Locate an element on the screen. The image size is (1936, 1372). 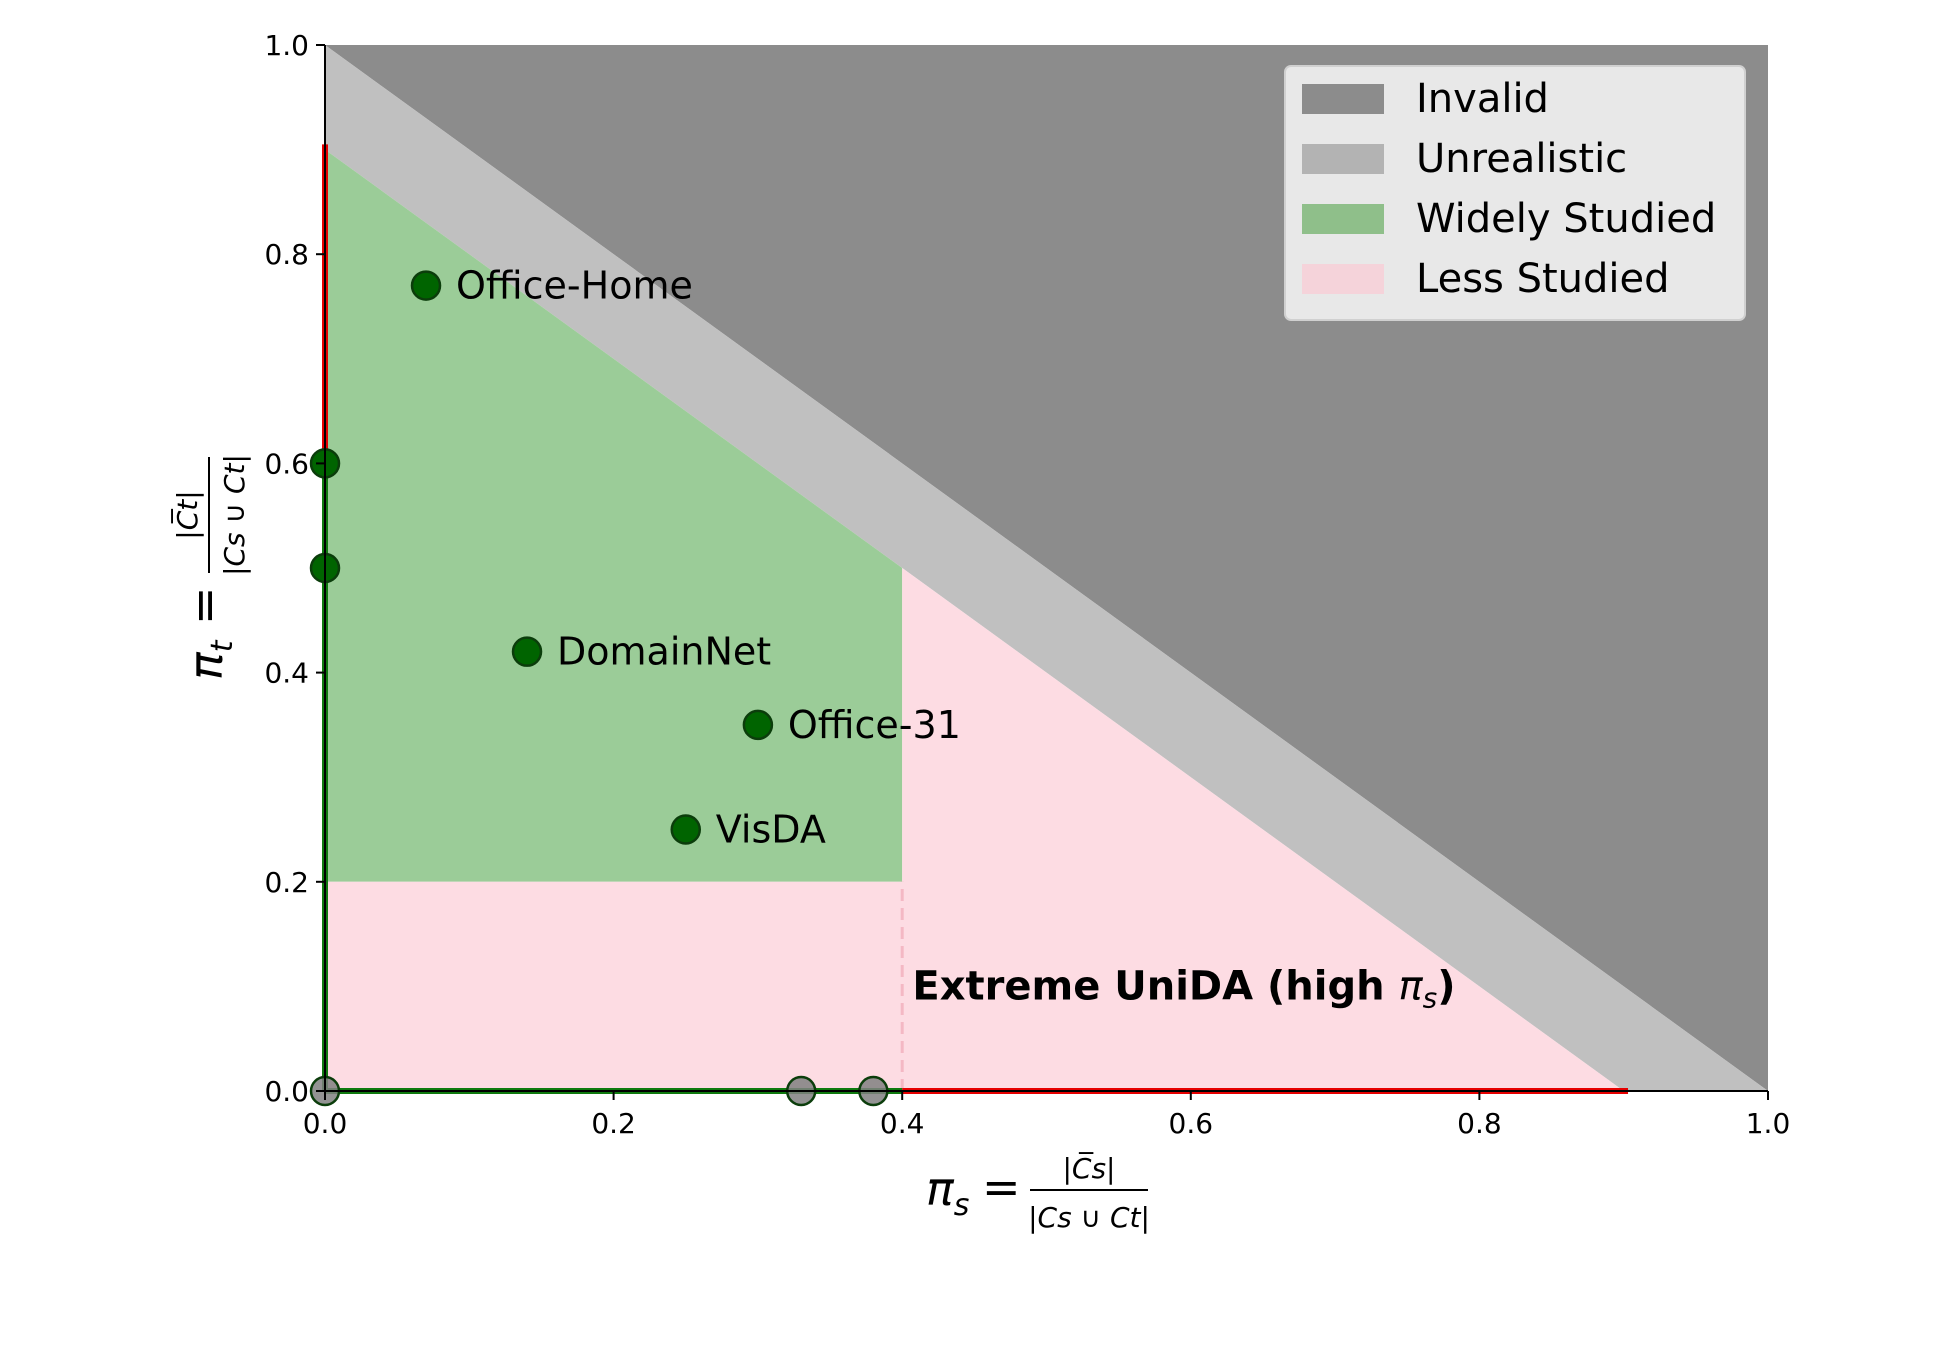
x-tick-label-2: 0.4 is located at coordinates (902, 1123).